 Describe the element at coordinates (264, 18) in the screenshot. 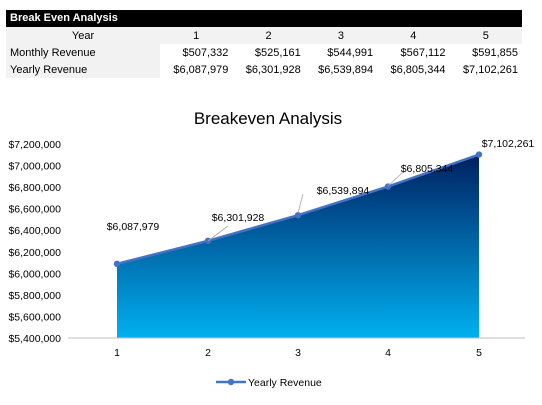

I see `sheet-title: Break Even Analysis` at that location.